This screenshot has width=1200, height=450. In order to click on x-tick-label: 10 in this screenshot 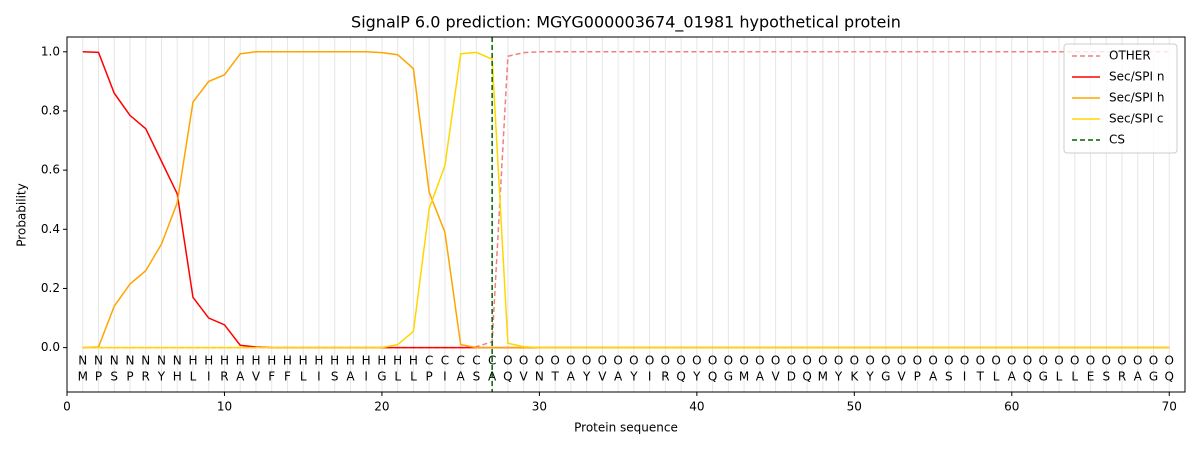, I will do `click(224, 407)`.